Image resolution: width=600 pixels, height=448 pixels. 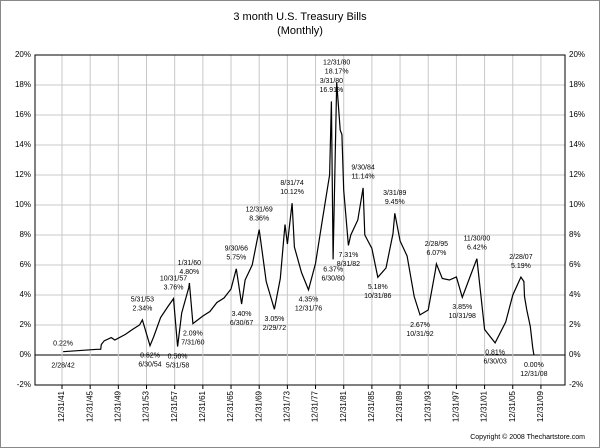 I want to click on y2-tick-label: 14%, so click(x=577, y=144).